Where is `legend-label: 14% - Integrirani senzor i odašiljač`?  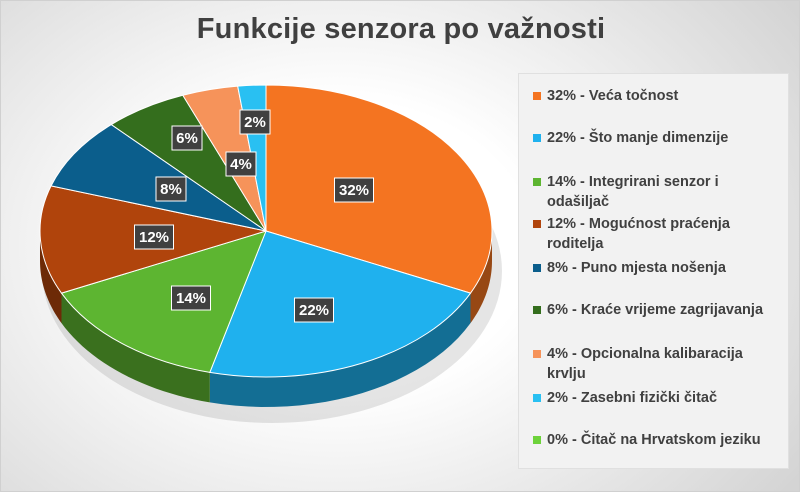
legend-label: 14% - Integrirani senzor i odašiljač is located at coordinates (633, 192).